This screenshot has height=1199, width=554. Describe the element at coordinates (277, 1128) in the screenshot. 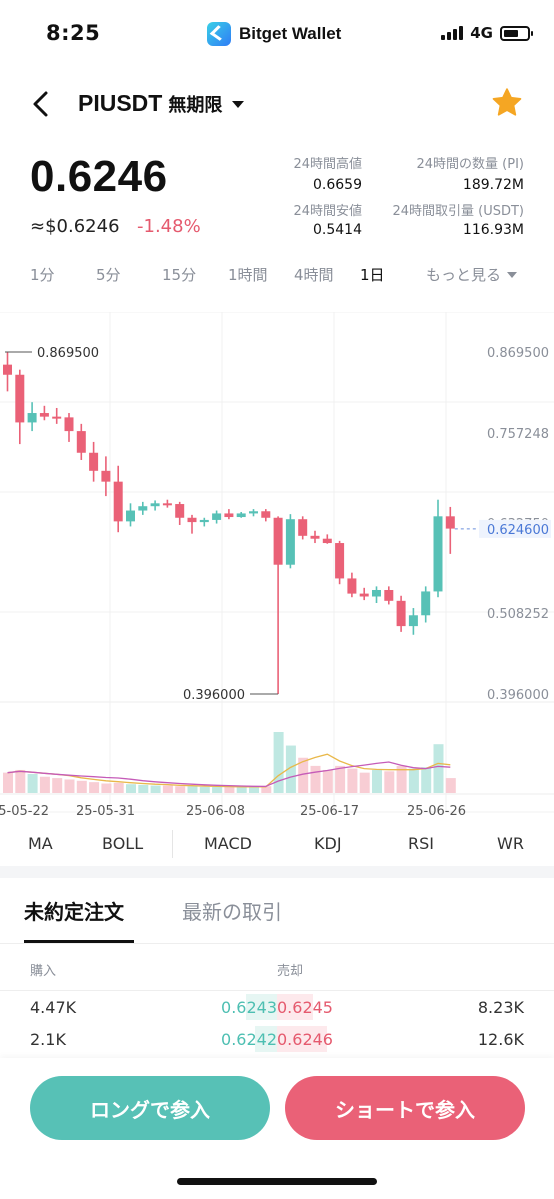

I see `action-bar: ロングで参入 ショートで参入` at that location.